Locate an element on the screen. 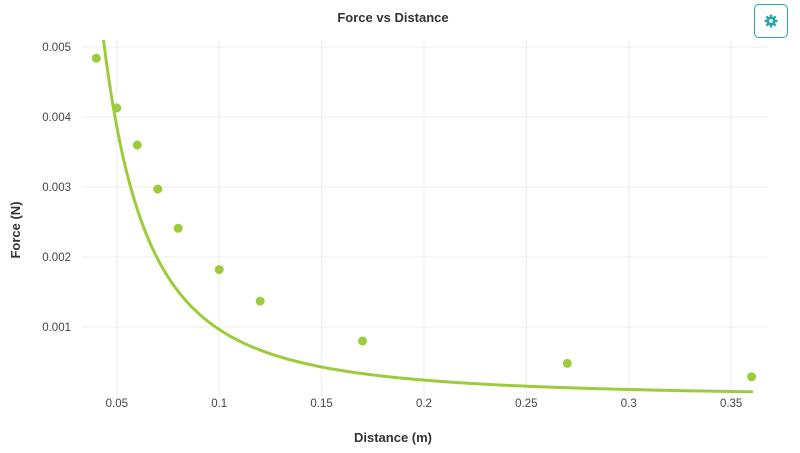 The width and height of the screenshot is (800, 453). y-tick-label: 0.003 is located at coordinates (56, 188).